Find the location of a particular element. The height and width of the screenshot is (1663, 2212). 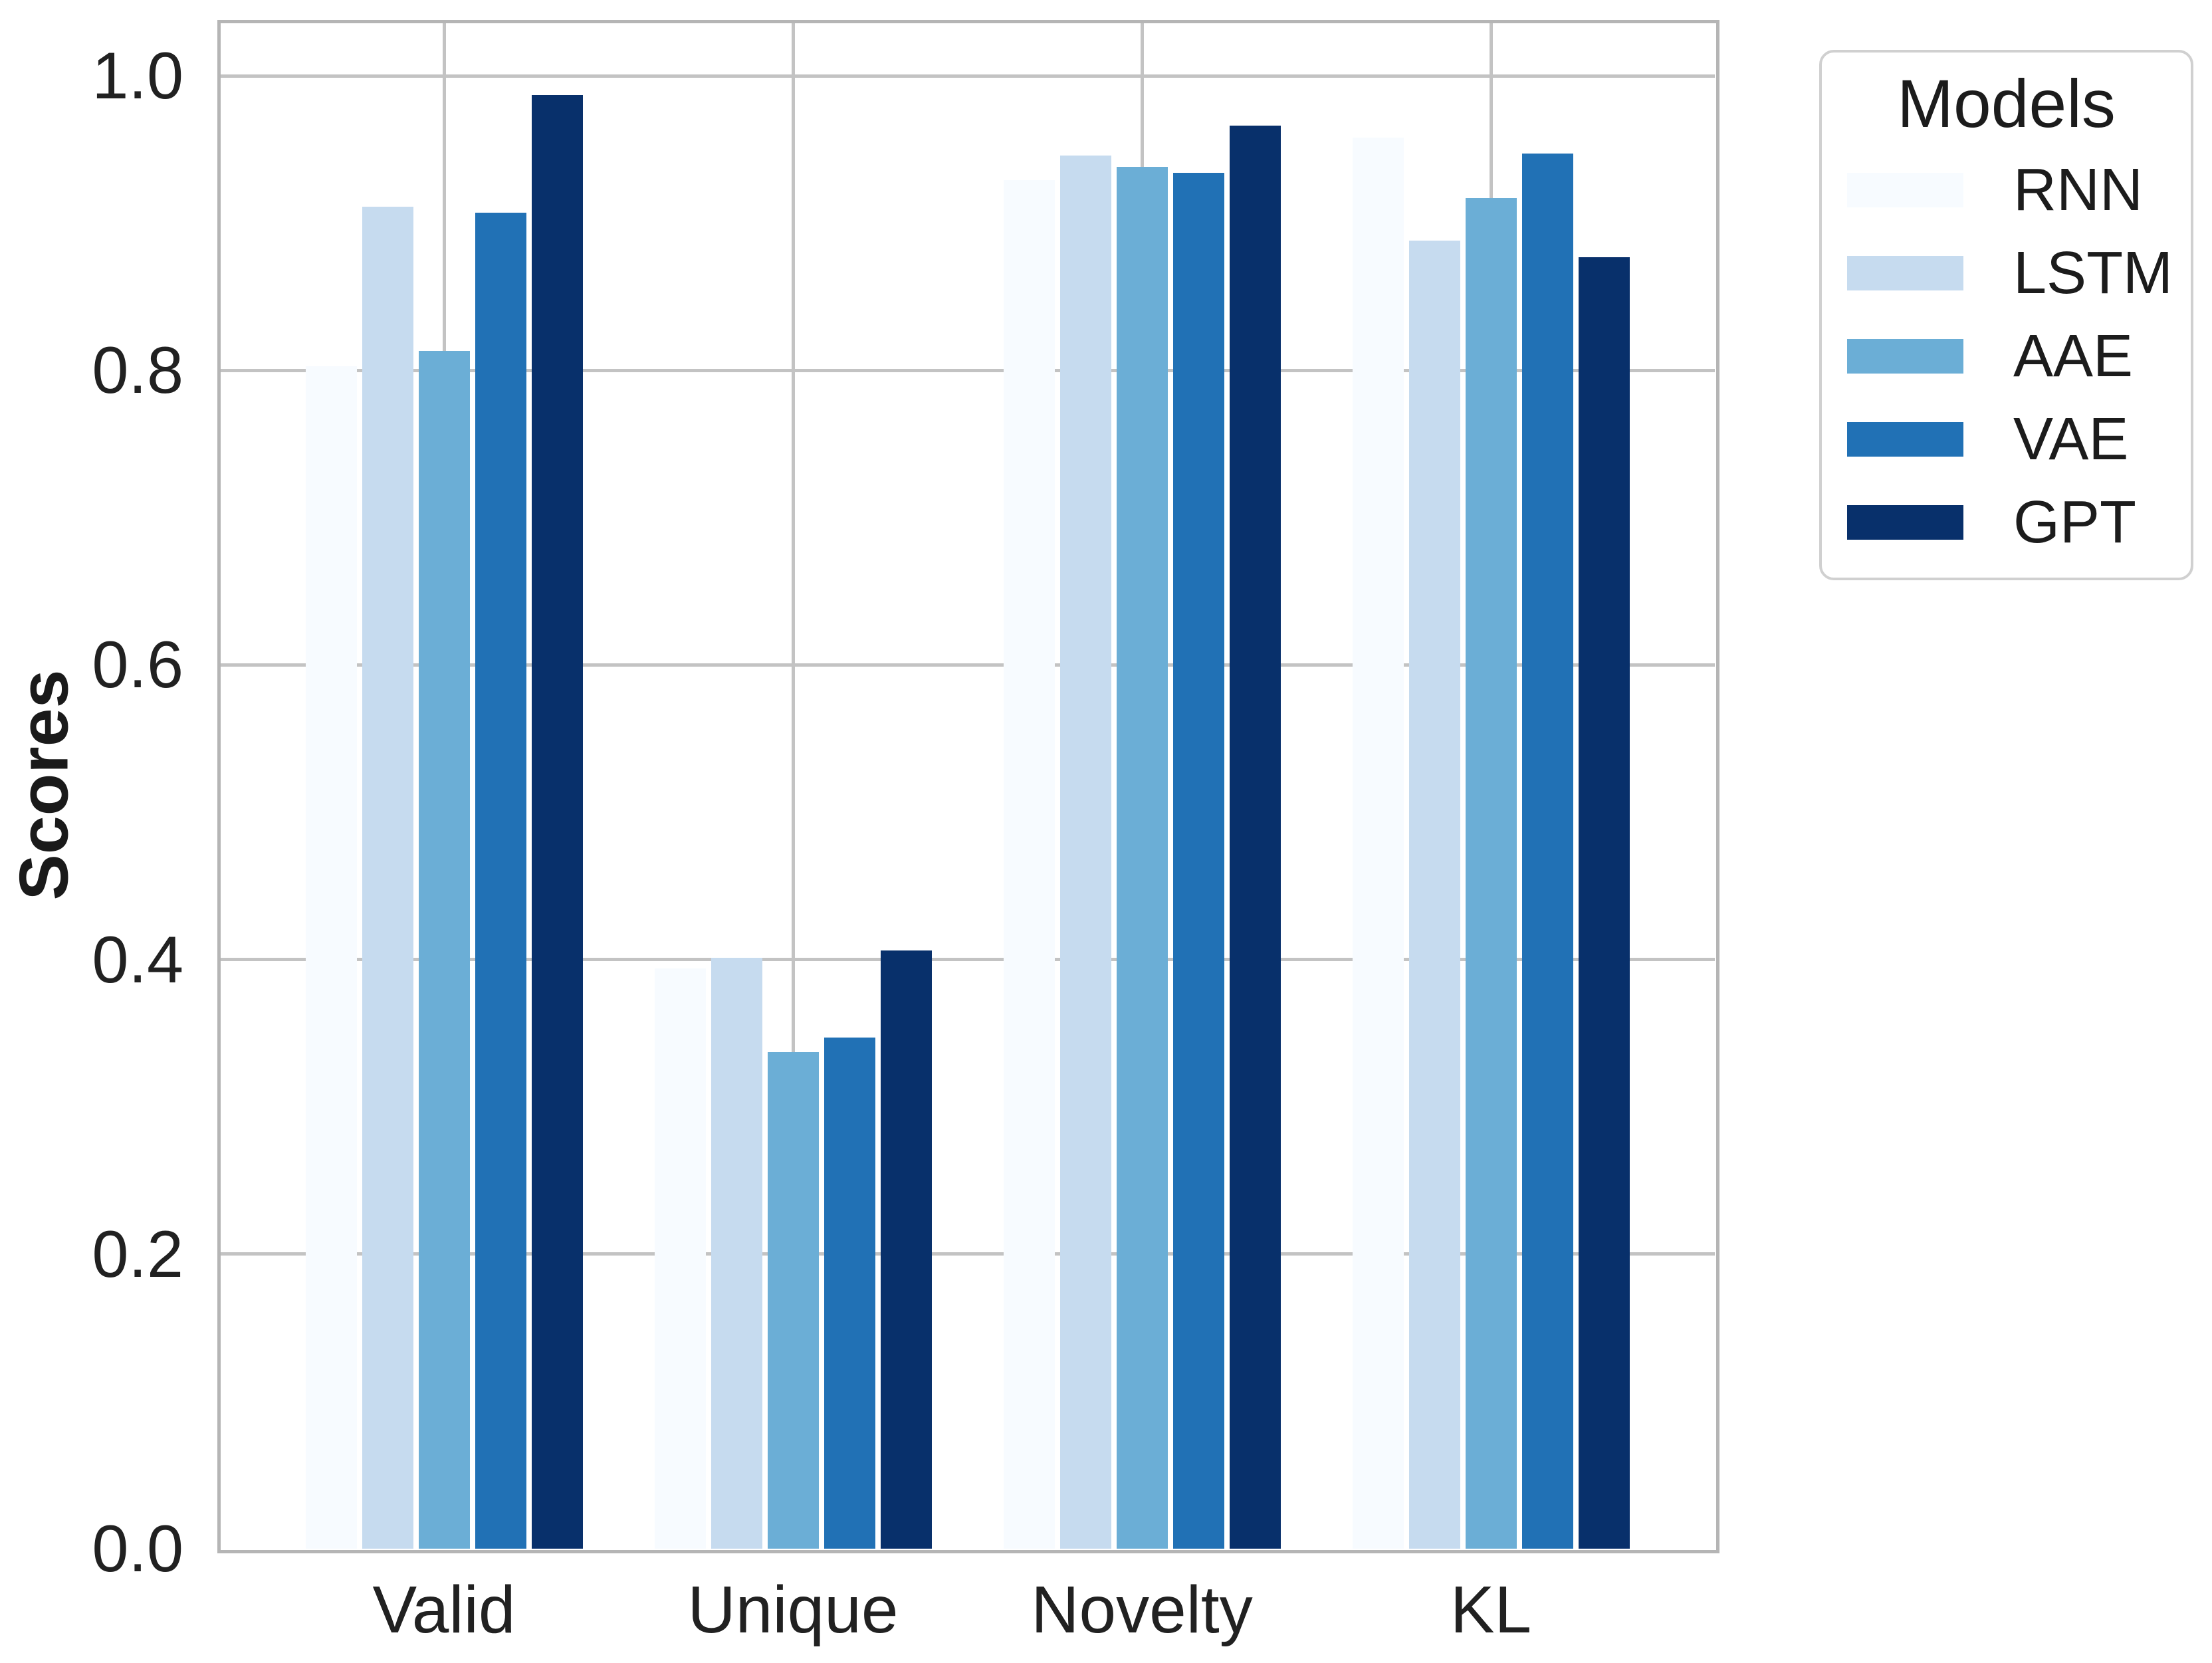

legend-label-vae: VAE is located at coordinates (2071, 439).